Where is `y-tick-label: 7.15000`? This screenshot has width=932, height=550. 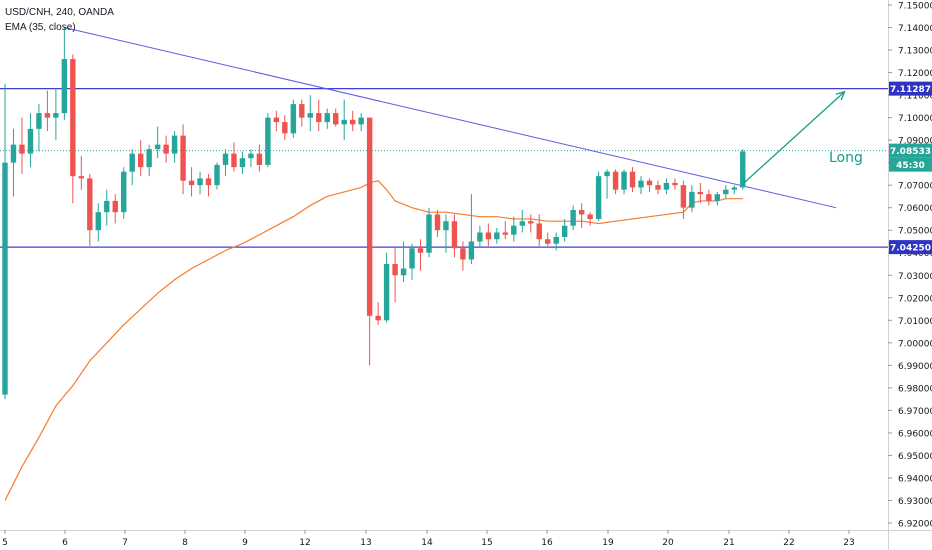
y-tick-label: 7.15000 is located at coordinates (915, 7).